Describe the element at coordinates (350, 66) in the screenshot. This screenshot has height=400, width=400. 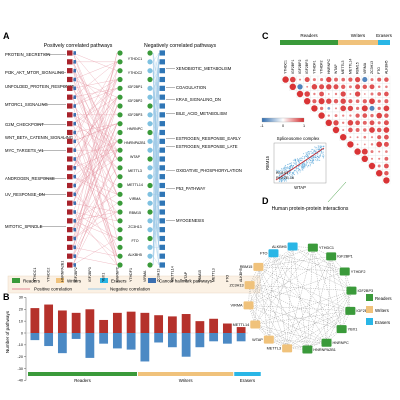
I see `heatmap-col-label: METTL14` at that location.